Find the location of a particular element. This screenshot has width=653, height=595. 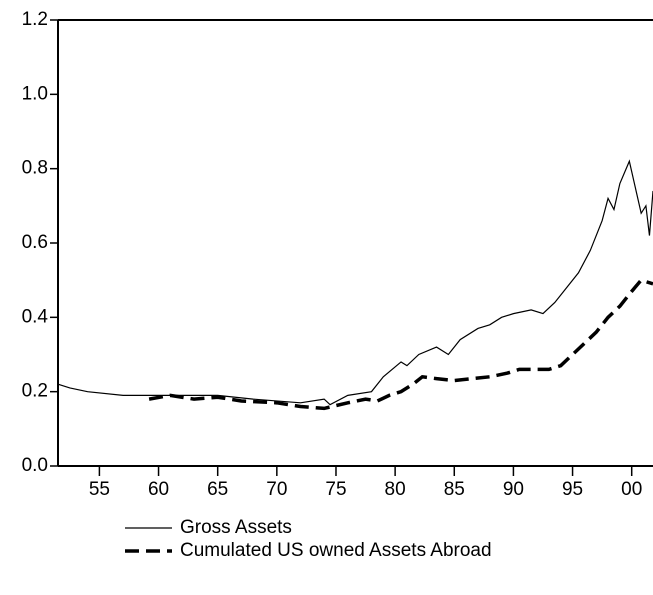

x-tick-label: 95 is located at coordinates (572, 489).